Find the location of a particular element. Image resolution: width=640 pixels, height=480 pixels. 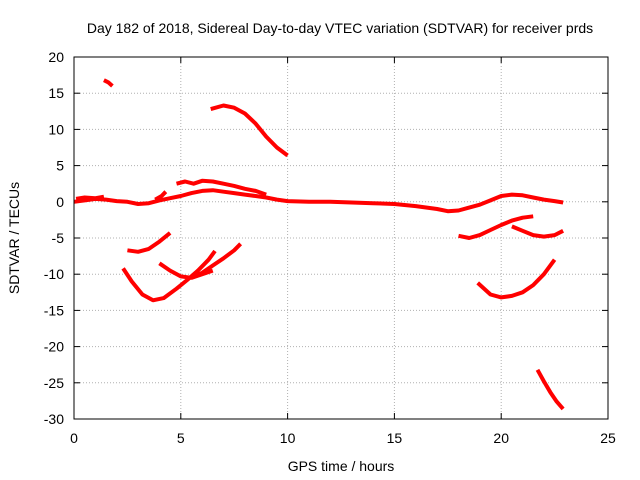

y-tick-label: 15 is located at coordinates (56, 93).